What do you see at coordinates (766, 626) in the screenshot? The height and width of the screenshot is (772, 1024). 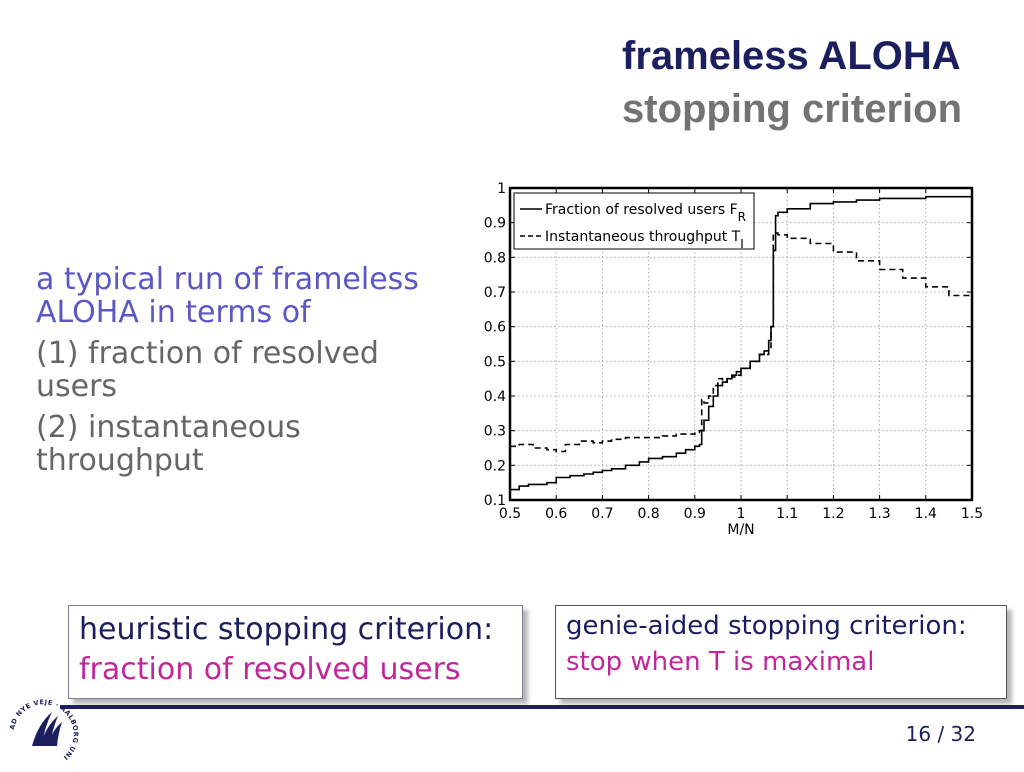 I see `genie-criterion-label: genie-aided stopping criterion:` at bounding box center [766, 626].